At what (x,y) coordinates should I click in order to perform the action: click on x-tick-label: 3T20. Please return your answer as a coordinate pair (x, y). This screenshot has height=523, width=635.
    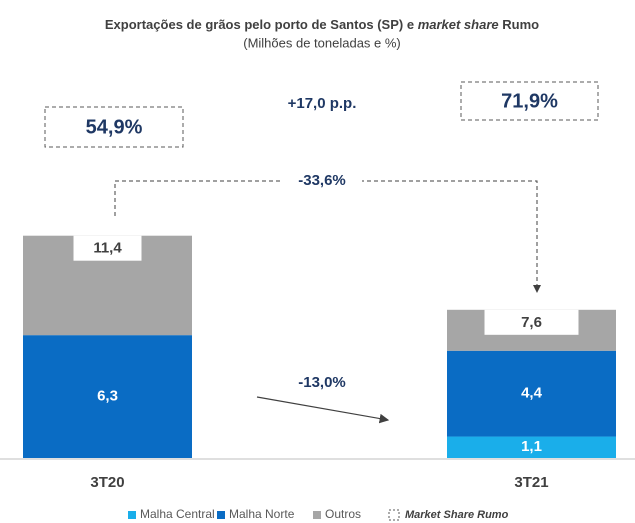
    Looking at the image, I should click on (107, 482).